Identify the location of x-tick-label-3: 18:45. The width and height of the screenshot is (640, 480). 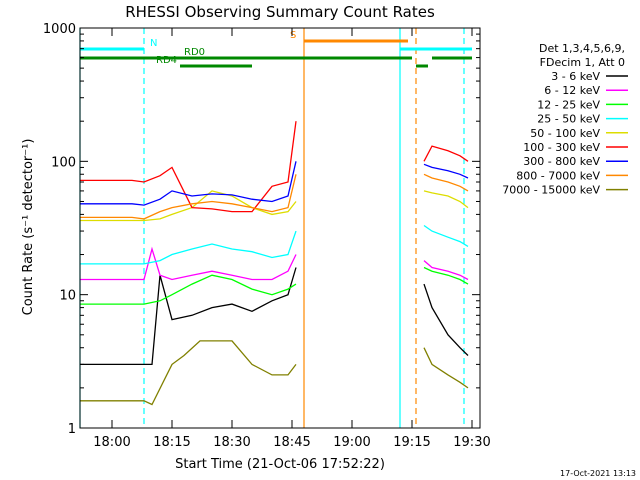
(291, 442).